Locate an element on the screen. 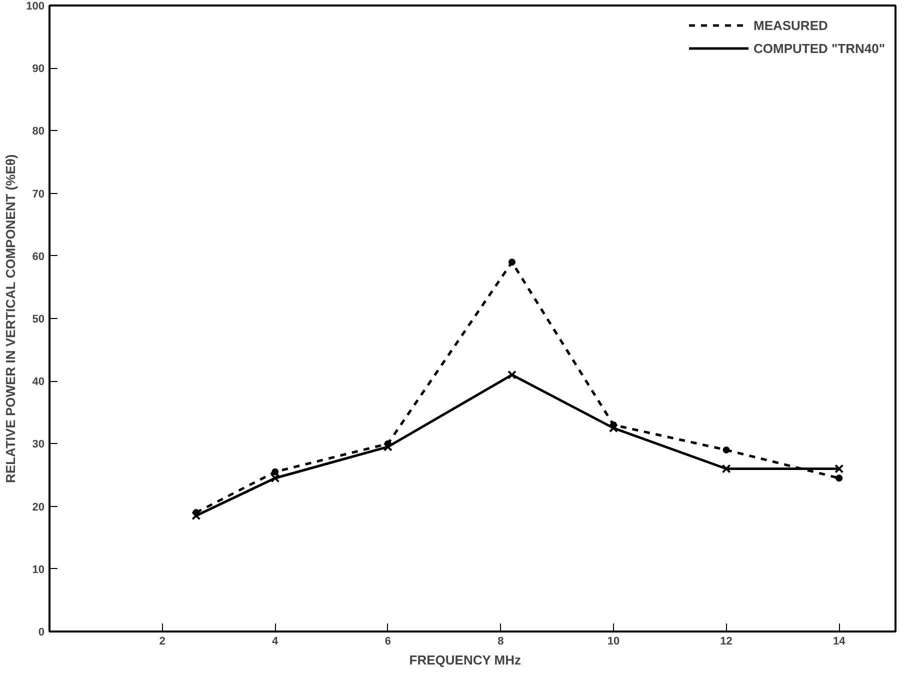  y-tick-label: 60 is located at coordinates (38, 256).